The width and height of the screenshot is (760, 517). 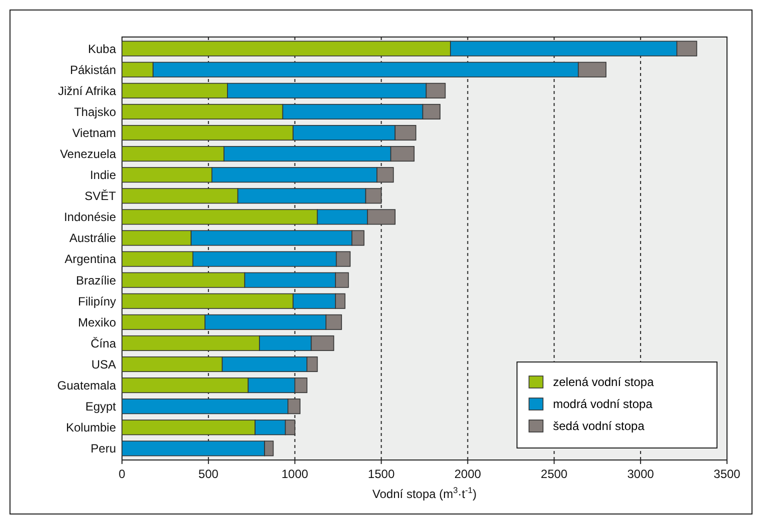 What do you see at coordinates (295, 474) in the screenshot?
I see `x-tick-label: 1000` at bounding box center [295, 474].